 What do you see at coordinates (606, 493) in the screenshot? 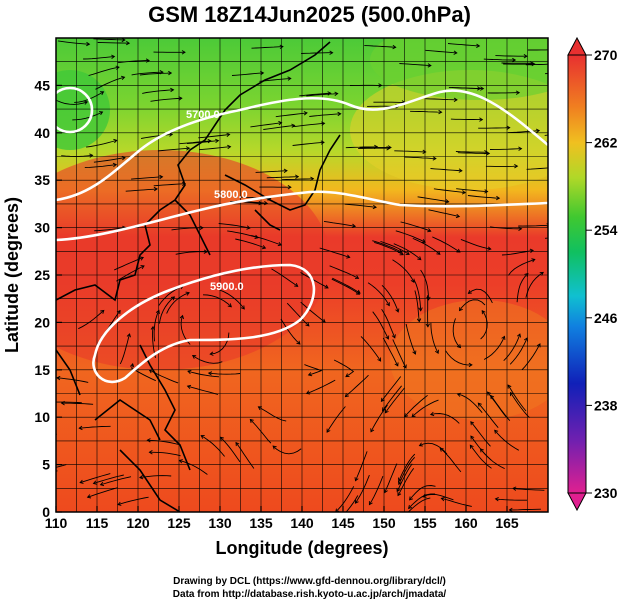
I see `colorbar-tick-label: 230` at bounding box center [606, 493].